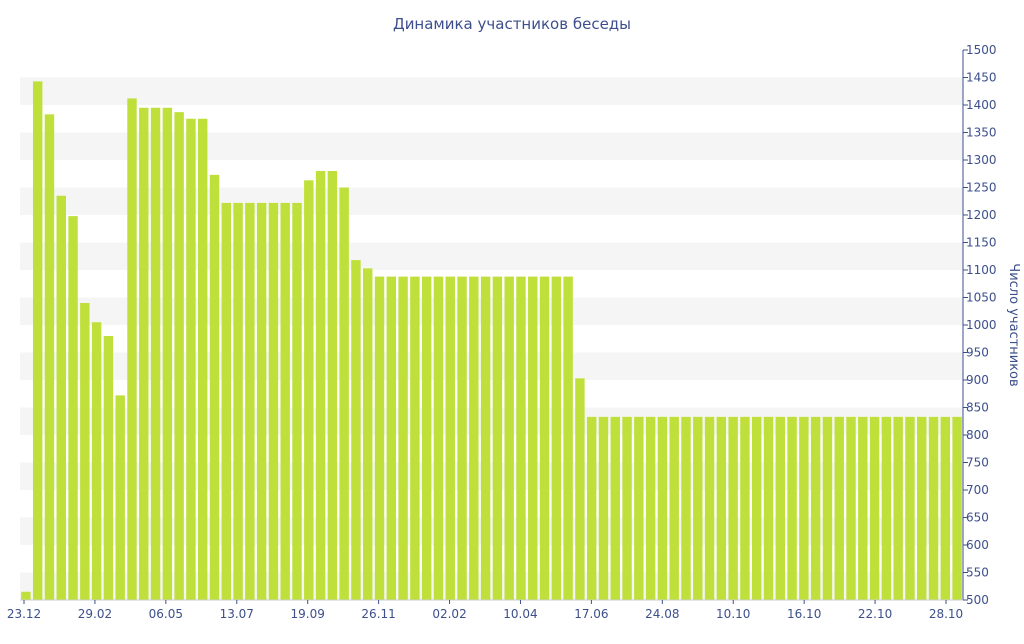 The width and height of the screenshot is (1024, 644). Describe the element at coordinates (977, 490) in the screenshot. I see `y-tick-label: 700` at that location.